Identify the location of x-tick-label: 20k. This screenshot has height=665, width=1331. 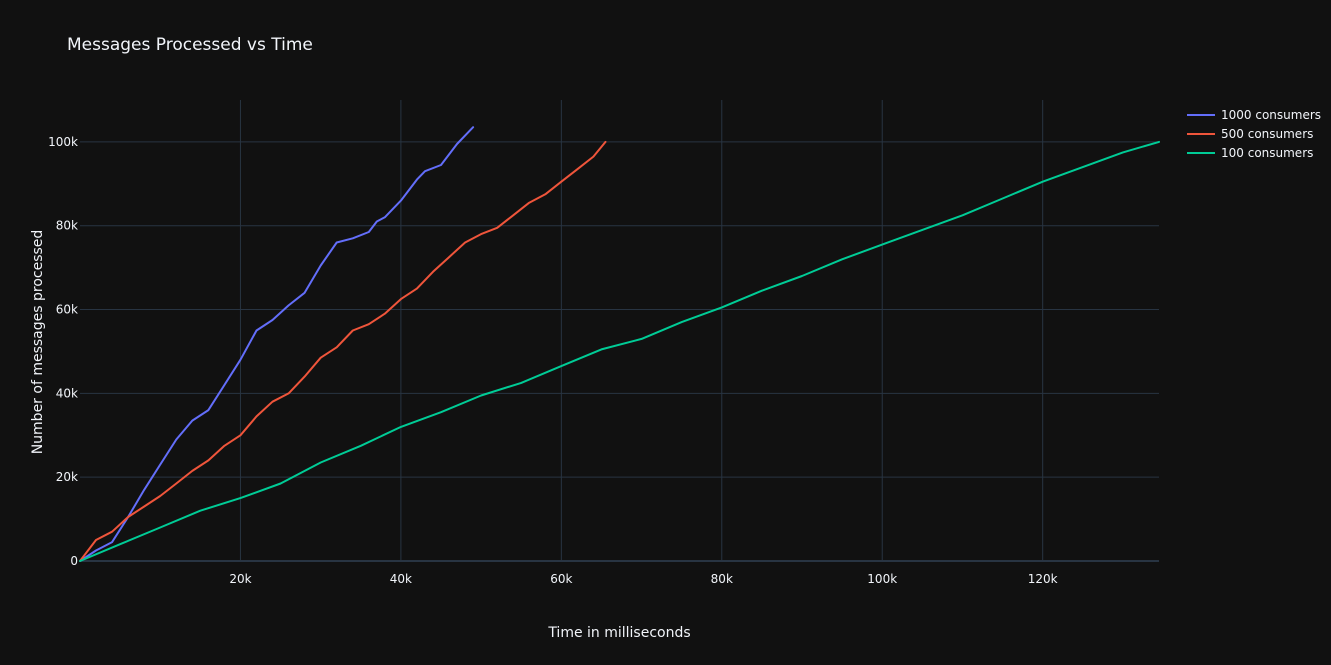
(240, 579).